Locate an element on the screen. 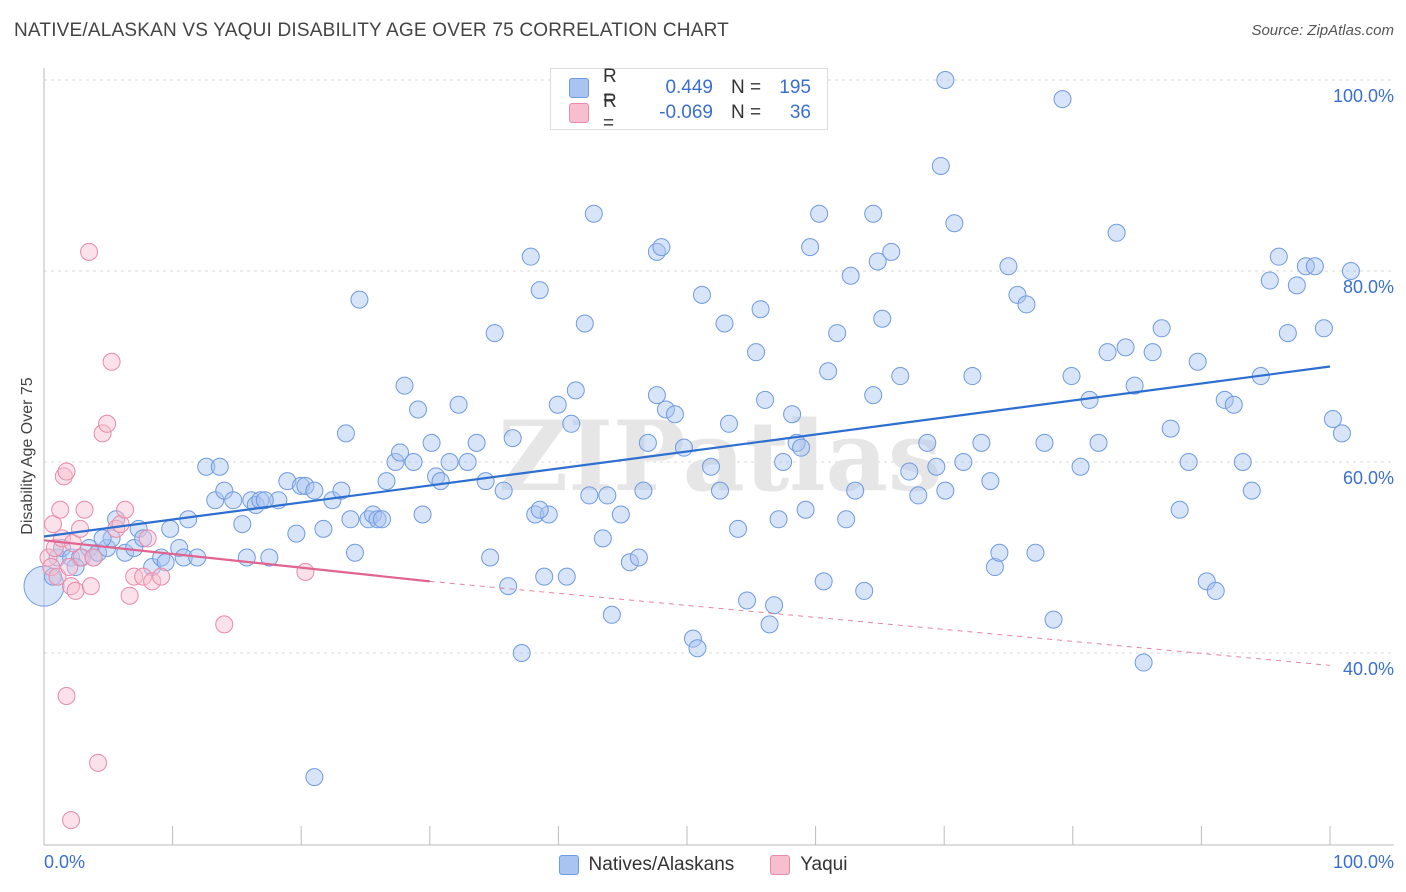 The image size is (1406, 892). legend-item-natives: Natives/Alaskans is located at coordinates (646, 865).